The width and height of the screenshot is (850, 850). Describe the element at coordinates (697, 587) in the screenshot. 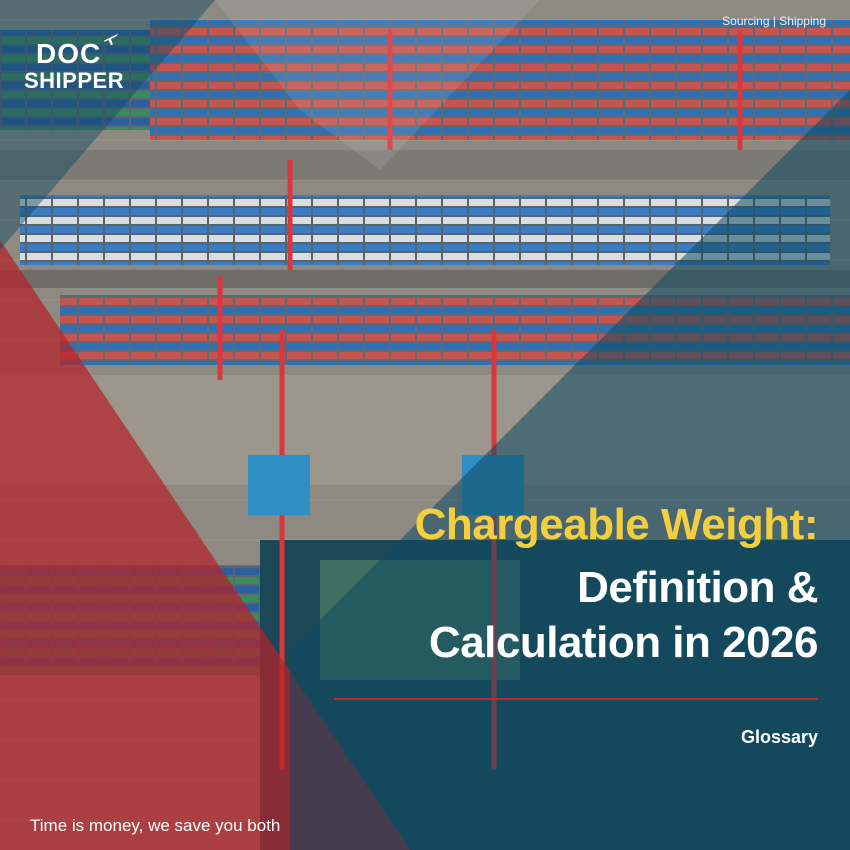

I see `title-line-2: Definition &` at that location.